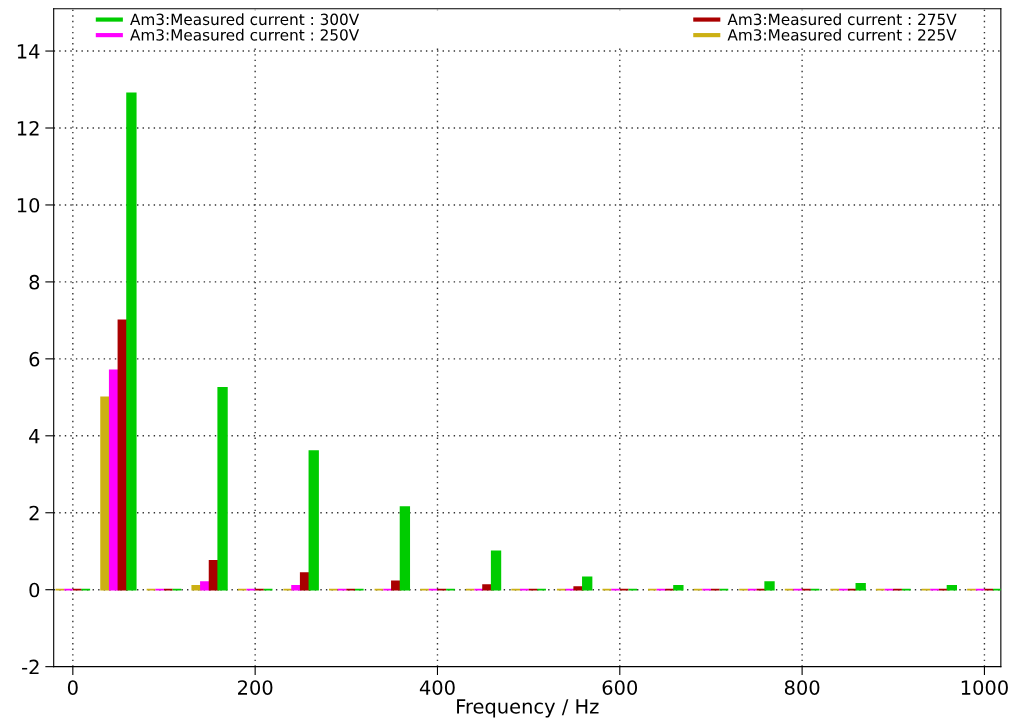 The image size is (1013, 727). Describe the element at coordinates (72, 687) in the screenshot. I see `x-tick-label: 0` at that location.